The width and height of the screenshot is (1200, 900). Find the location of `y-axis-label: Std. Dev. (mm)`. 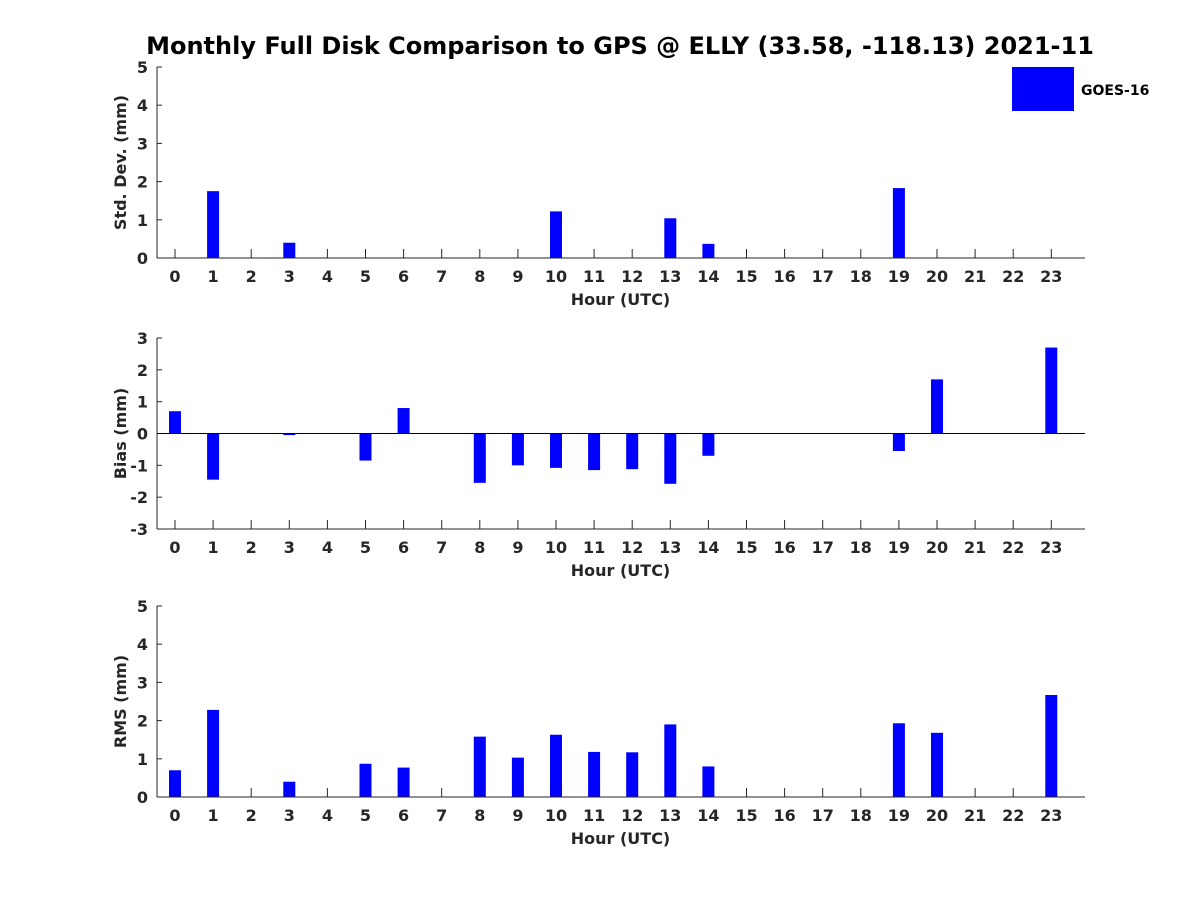

y-axis-label: Std. Dev. (mm) is located at coordinates (120, 162).